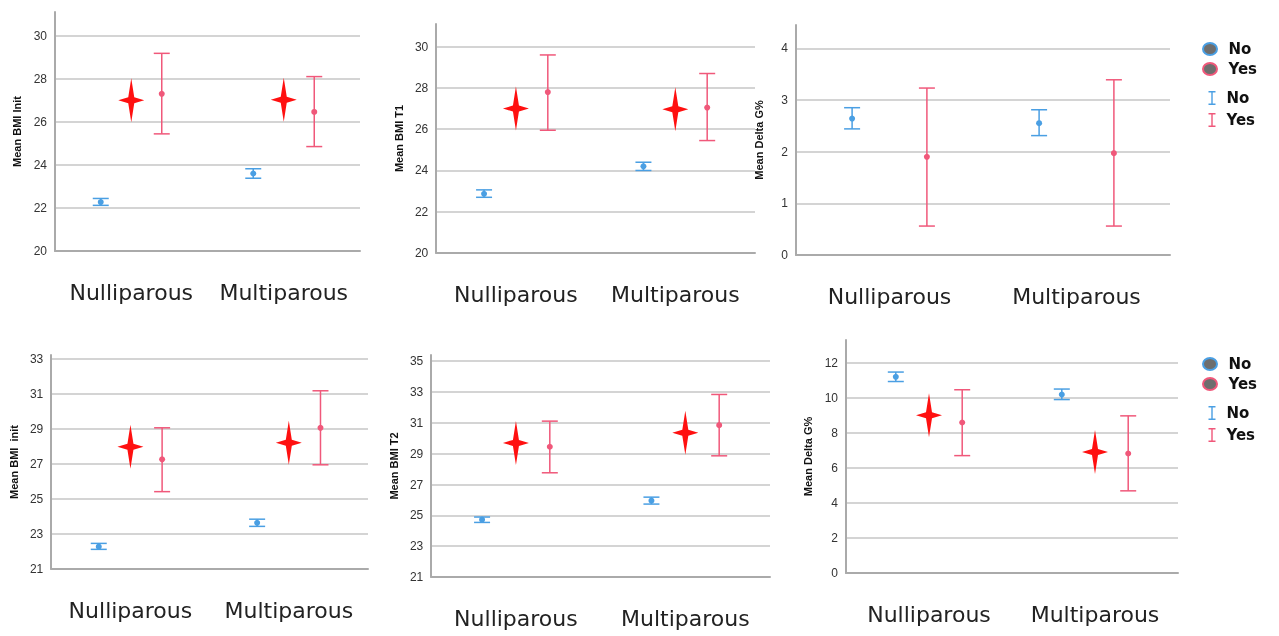 Image resolution: width=1279 pixels, height=636 pixels. Describe the element at coordinates (831, 397) in the screenshot. I see `y-tick-label: 10` at that location.